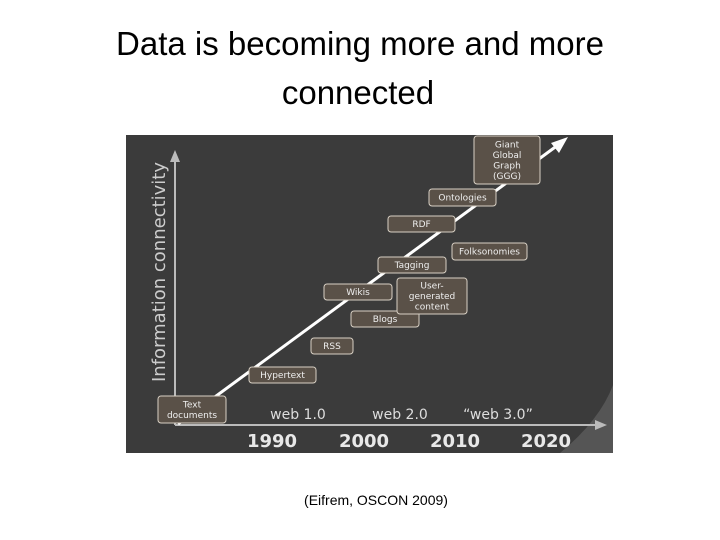 Image resolution: width=720 pixels, height=540 pixels. I want to click on node-label: Graph, so click(507, 166).